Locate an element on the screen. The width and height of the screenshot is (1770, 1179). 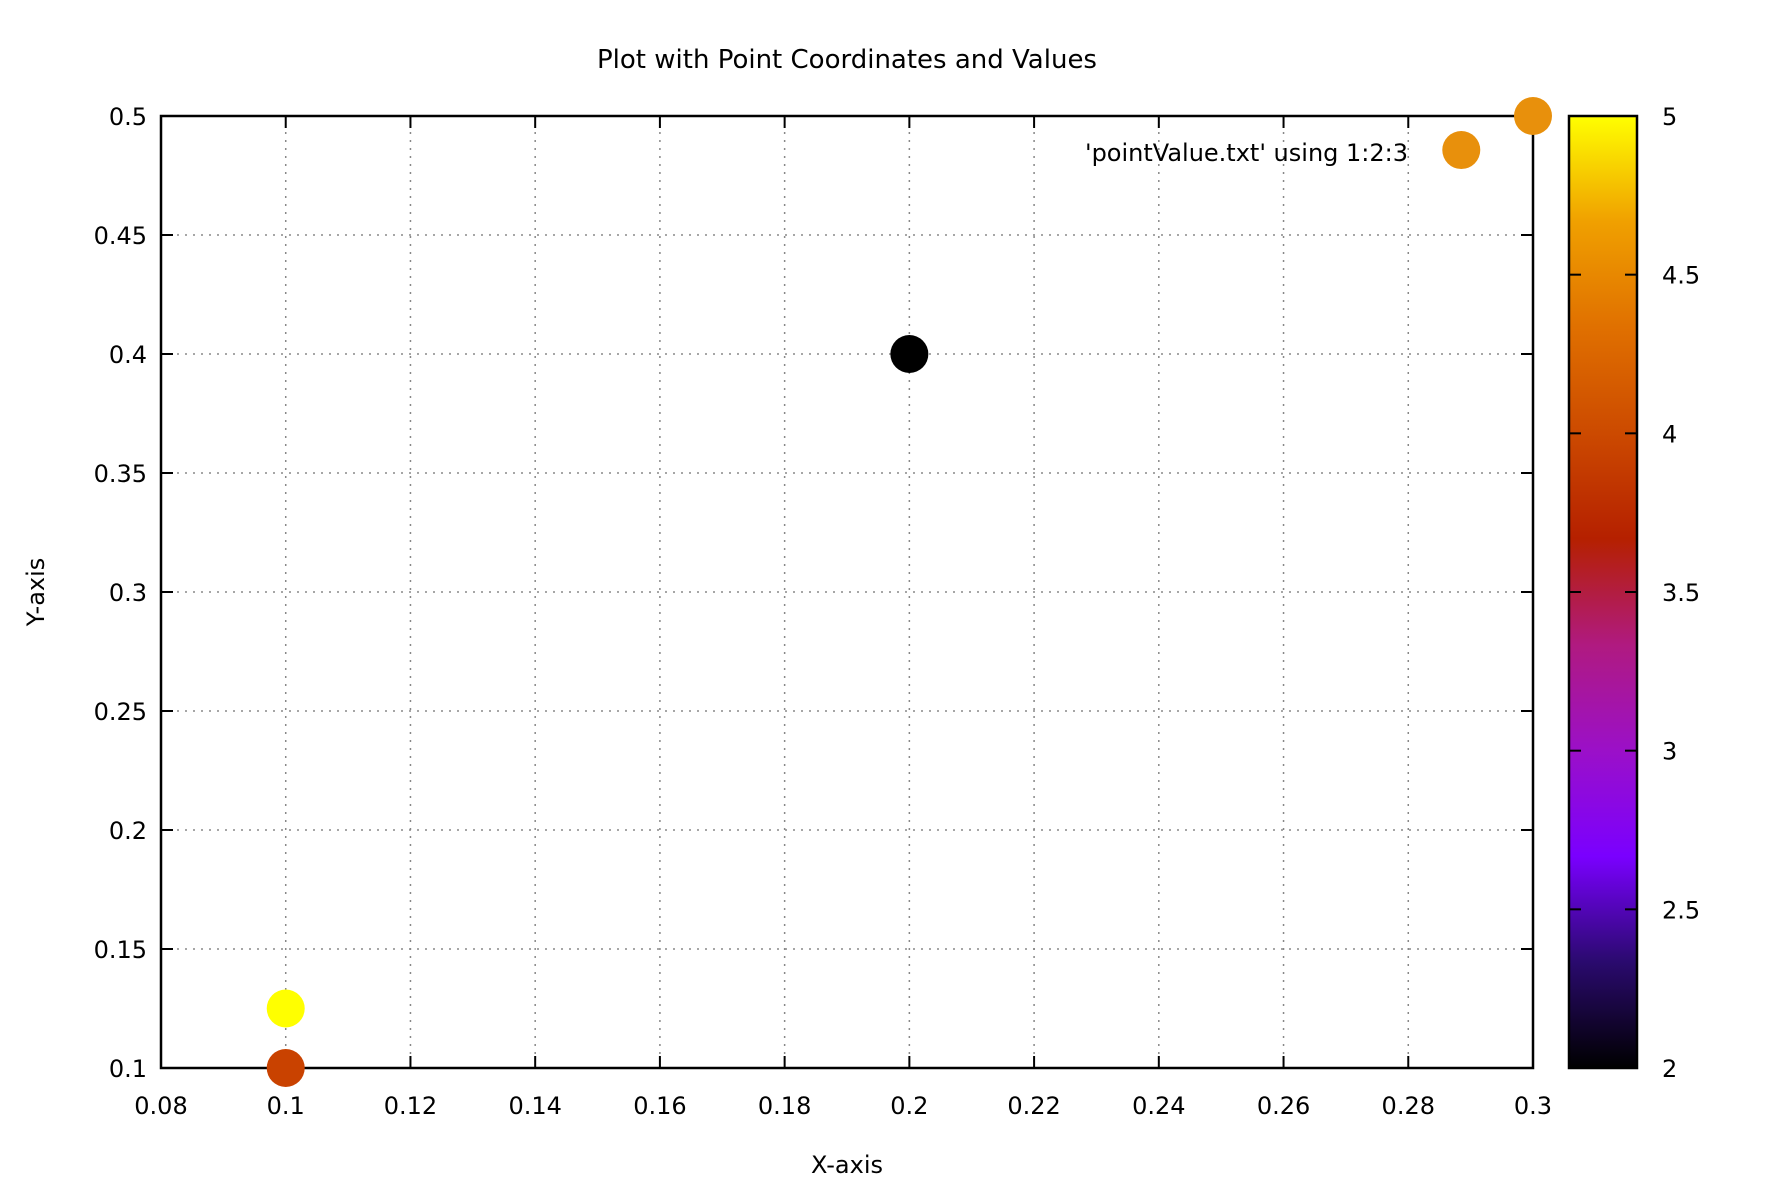
x-tick-label: 0.28 is located at coordinates (1408, 1106).